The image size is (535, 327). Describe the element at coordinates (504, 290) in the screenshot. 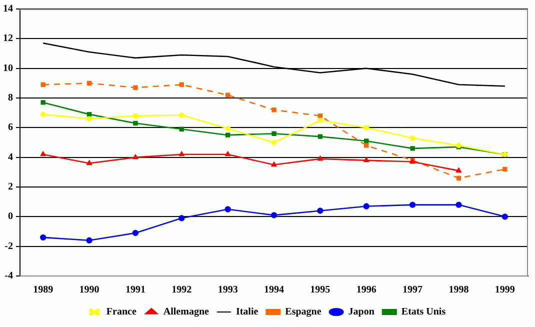

I see `x-tick-label: 1999` at that location.